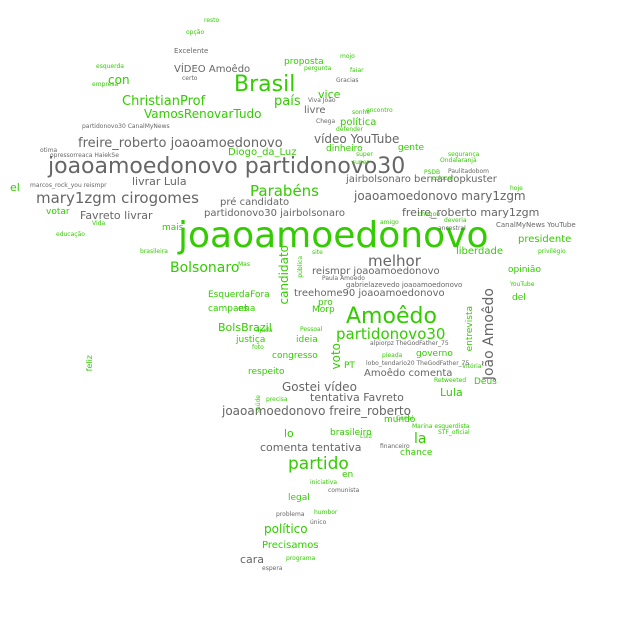 The height and width of the screenshot is (625, 619). Describe the element at coordinates (49, 150) in the screenshot. I see `cloud-word: otima` at that location.